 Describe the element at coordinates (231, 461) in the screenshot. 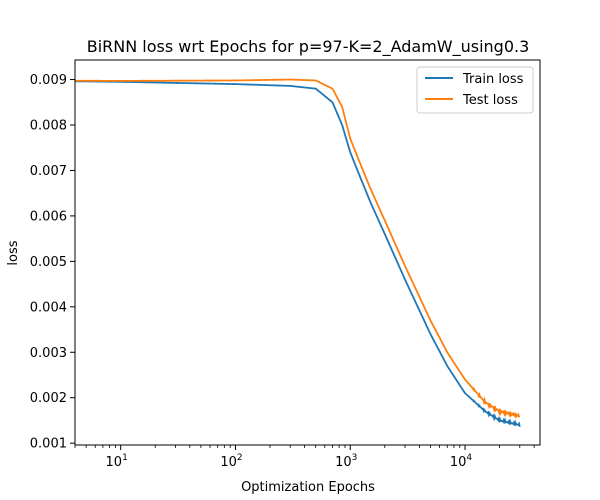

I see `x-tick-label: 10²` at that location.